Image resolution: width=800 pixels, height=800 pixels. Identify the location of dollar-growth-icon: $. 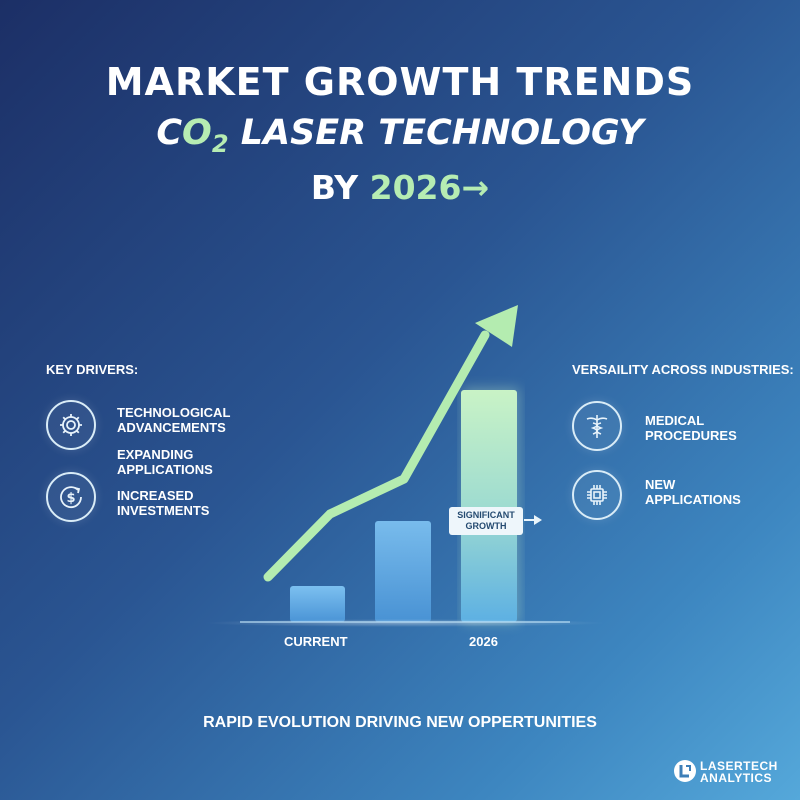
(71, 497).